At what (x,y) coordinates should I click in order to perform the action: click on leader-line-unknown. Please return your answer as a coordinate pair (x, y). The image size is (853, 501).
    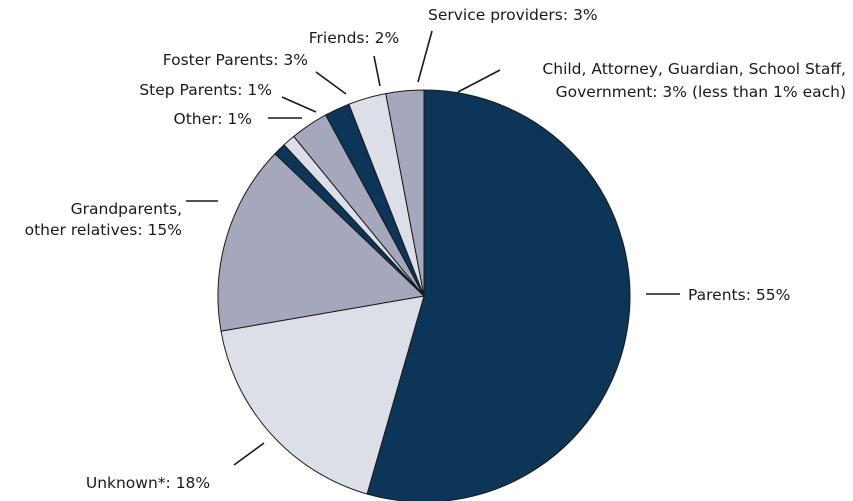
    Looking at the image, I should click on (249, 454).